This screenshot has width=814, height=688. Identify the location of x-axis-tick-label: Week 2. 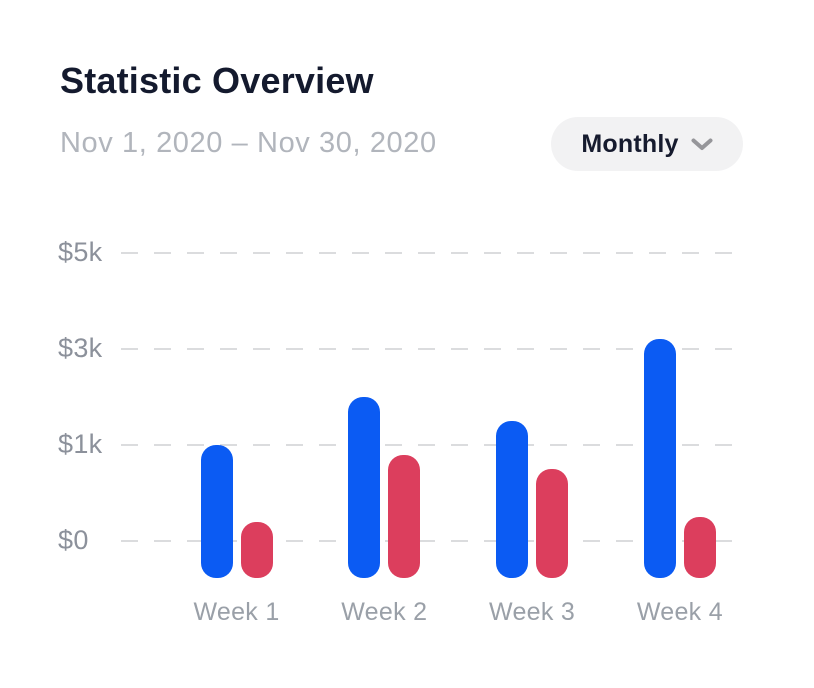
(384, 612).